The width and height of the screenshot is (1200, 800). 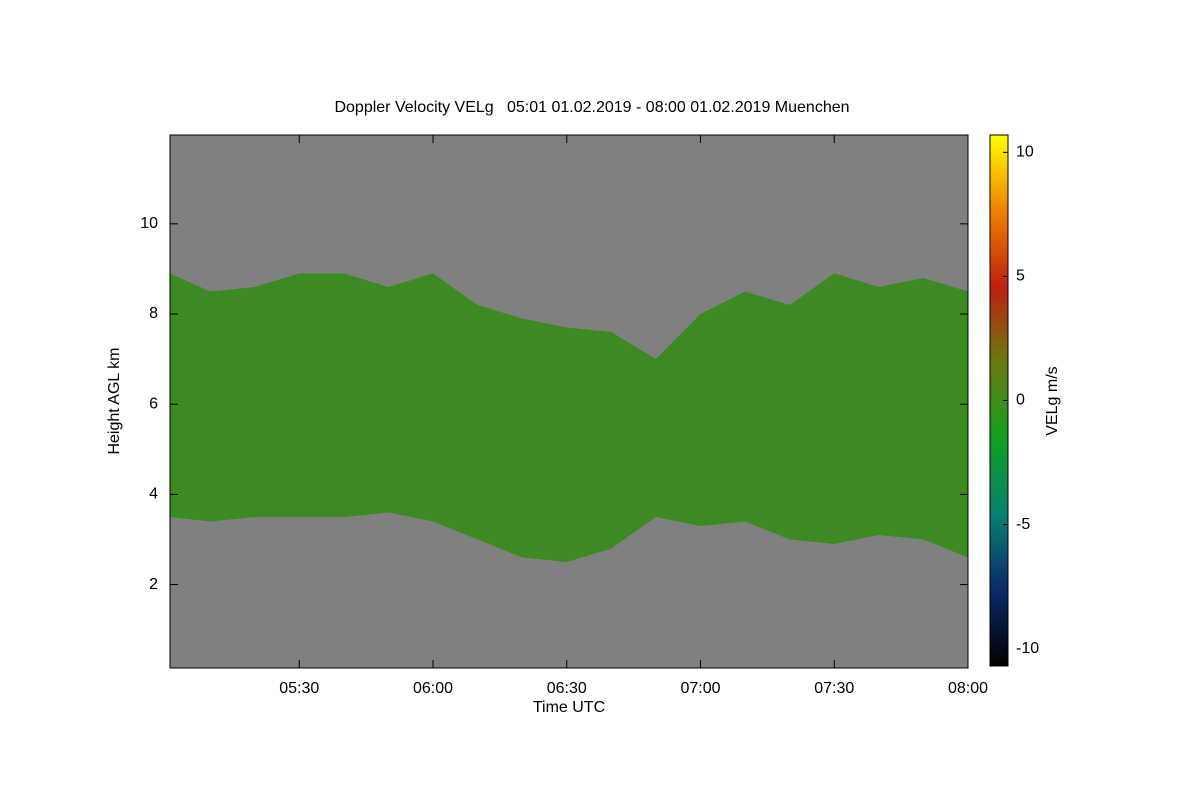 What do you see at coordinates (1025, 152) in the screenshot?
I see `colorbar-tick-label: 10` at bounding box center [1025, 152].